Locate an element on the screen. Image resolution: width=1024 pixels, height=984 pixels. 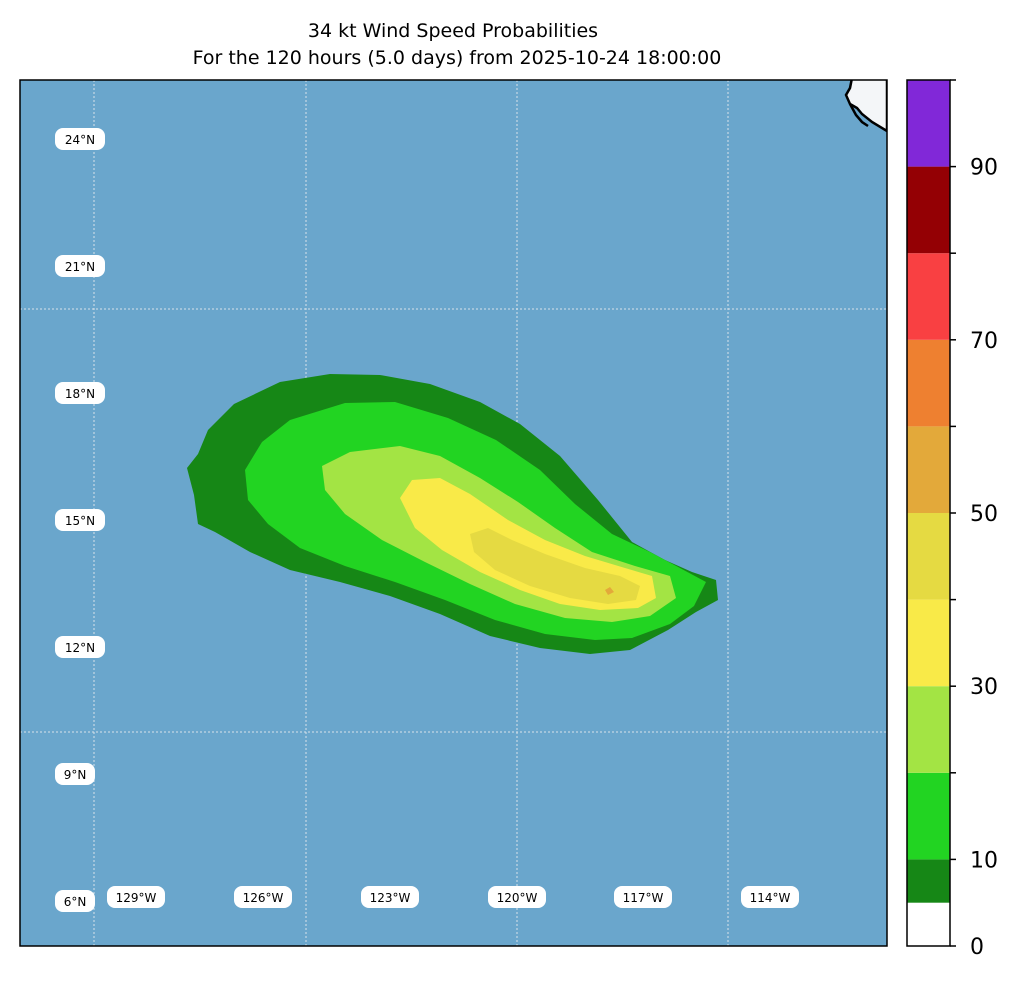
coastline-island is located at coordinates (858, 115).